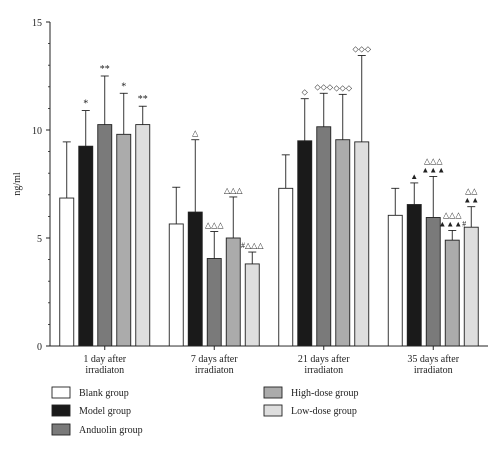  I want to click on x-tick-label: 21 days after, so click(324, 359).